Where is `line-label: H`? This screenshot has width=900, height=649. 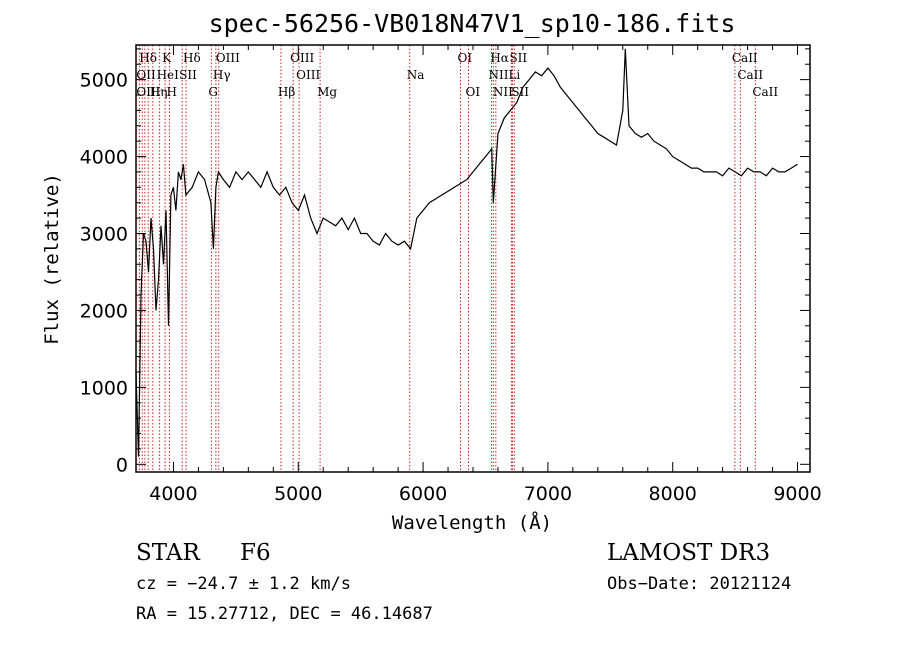
line-label: H is located at coordinates (171, 92).